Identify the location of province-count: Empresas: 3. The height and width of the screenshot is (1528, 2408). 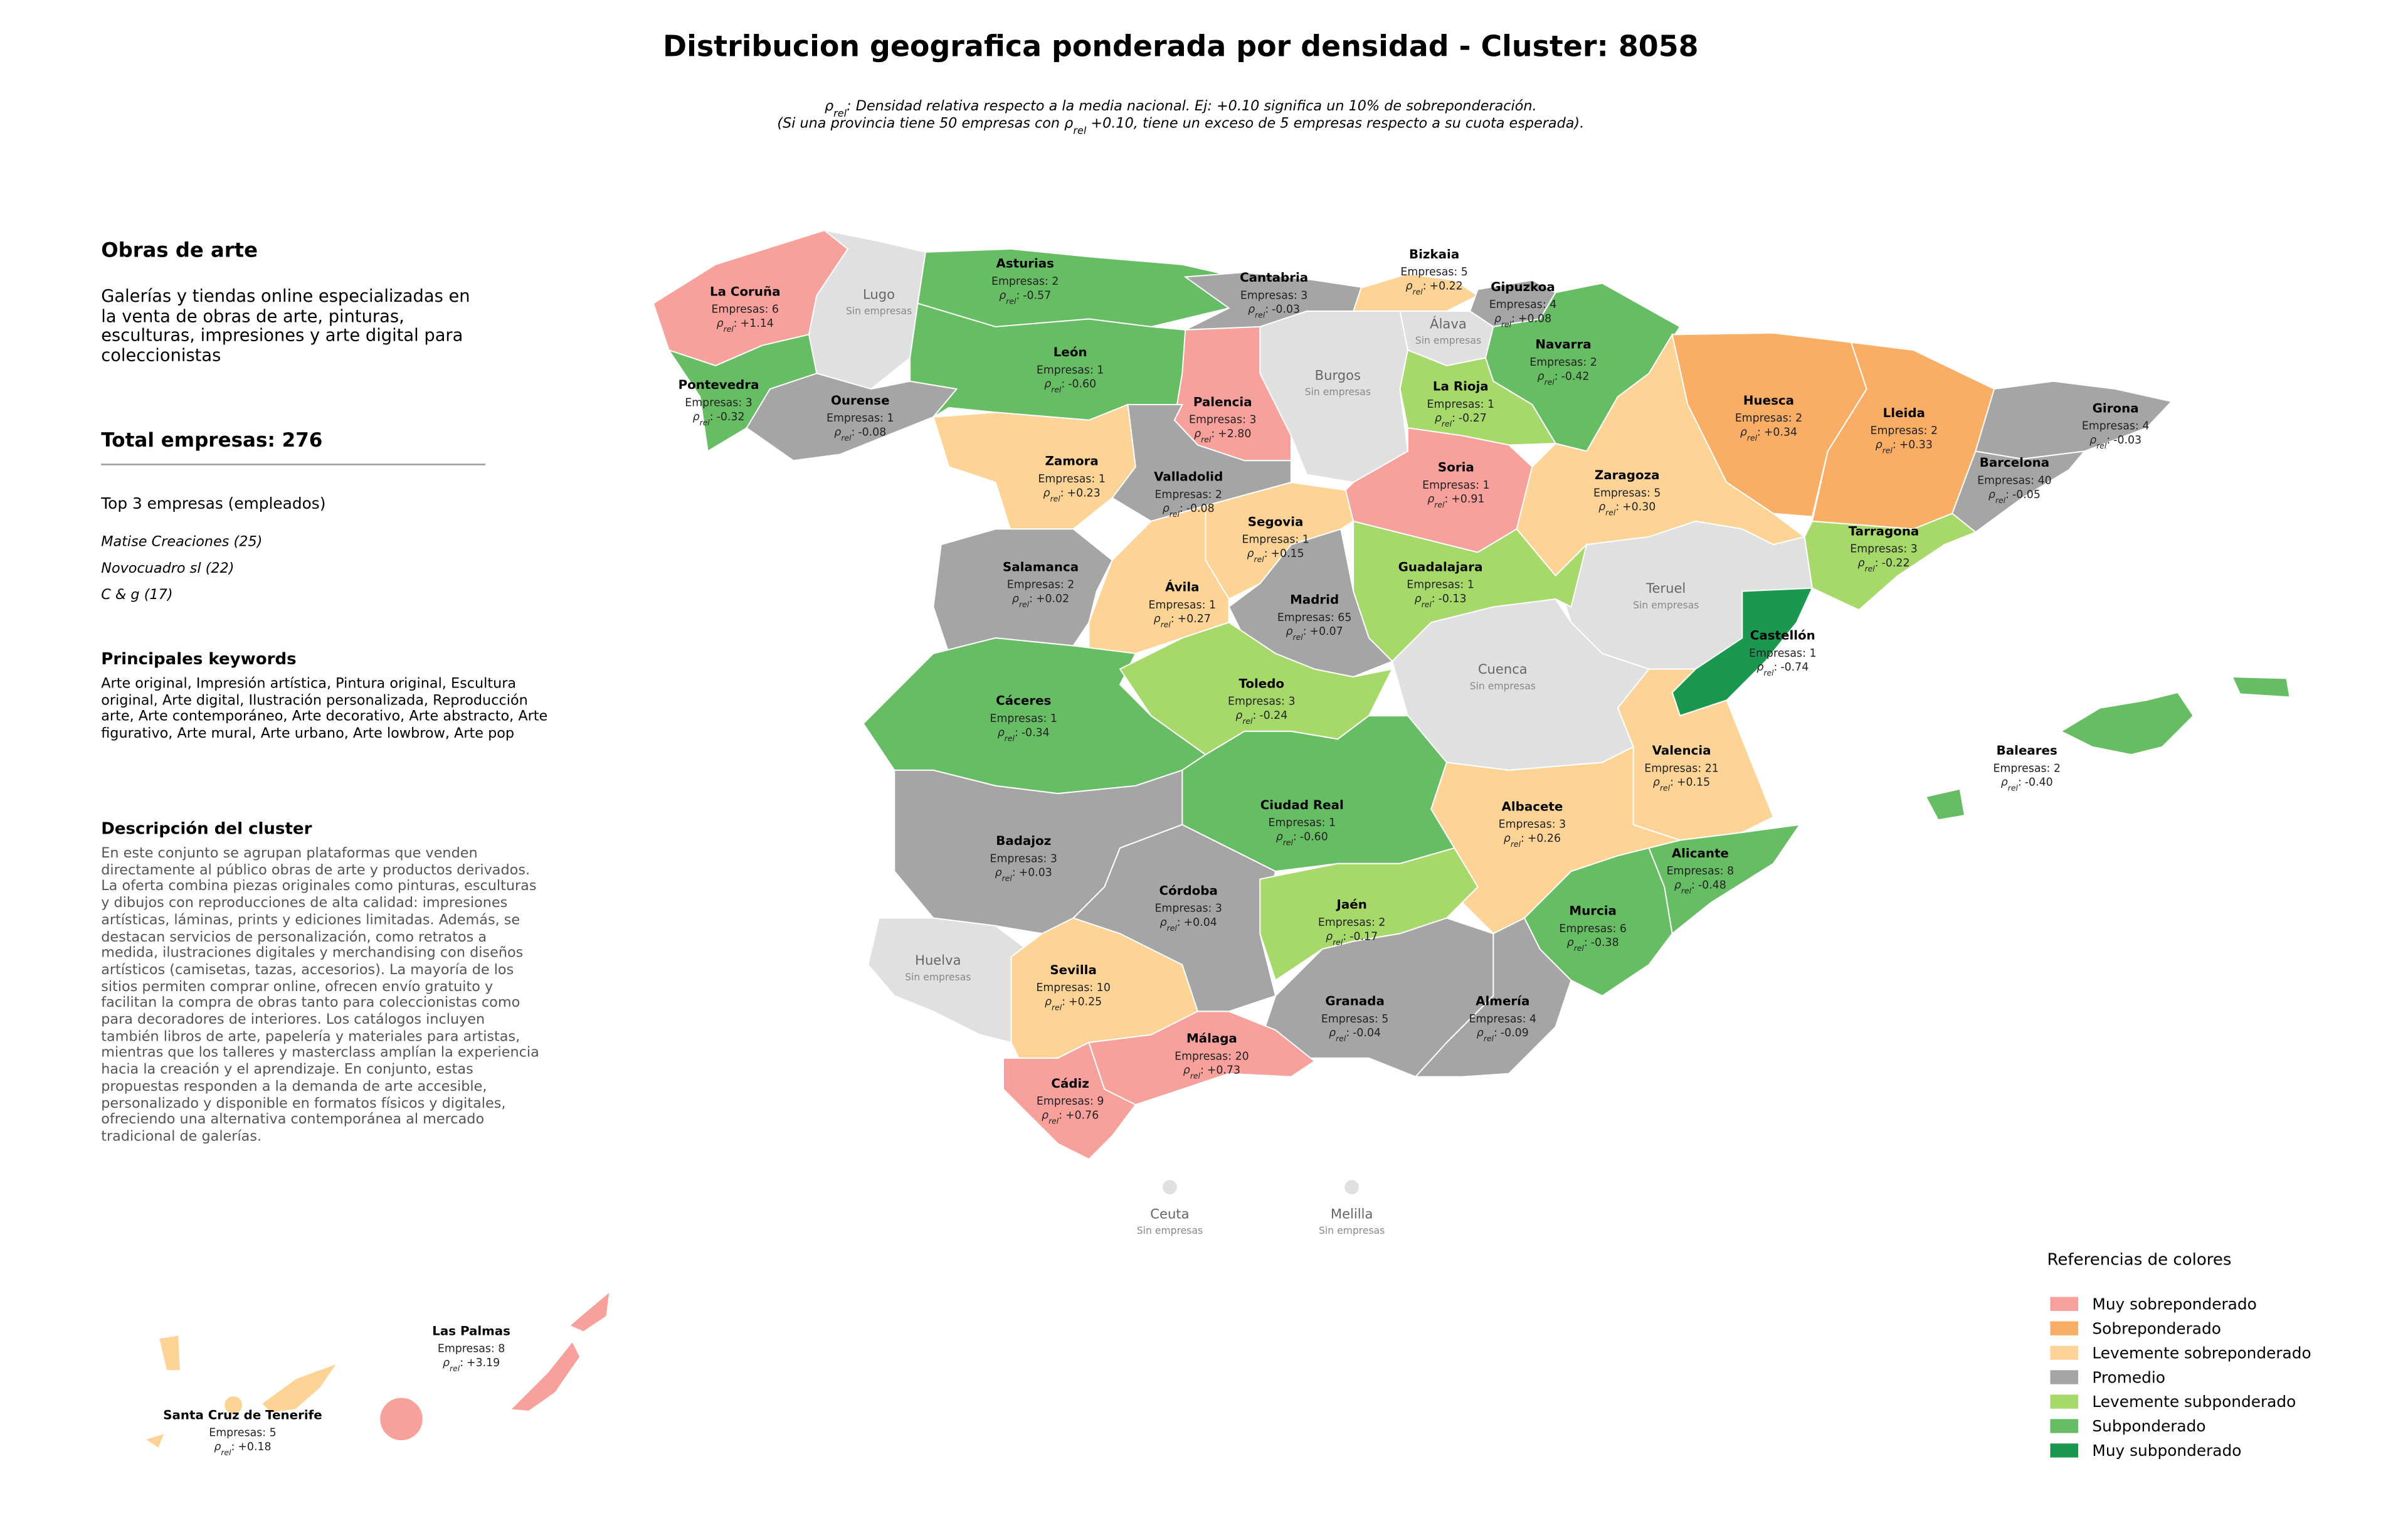
(1273, 295).